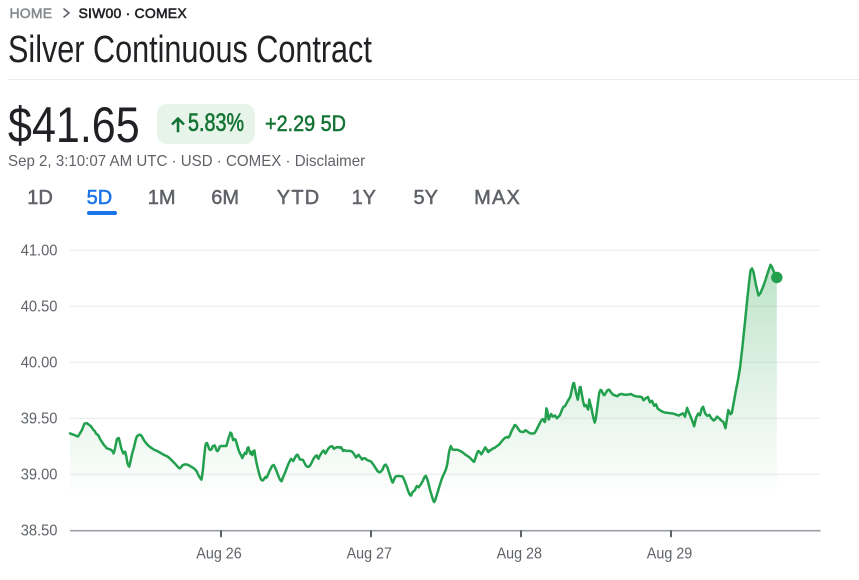 Image resolution: width=859 pixels, height=580 pixels. What do you see at coordinates (218, 554) in the screenshot?
I see `svg-text: Aug 26` at bounding box center [218, 554].